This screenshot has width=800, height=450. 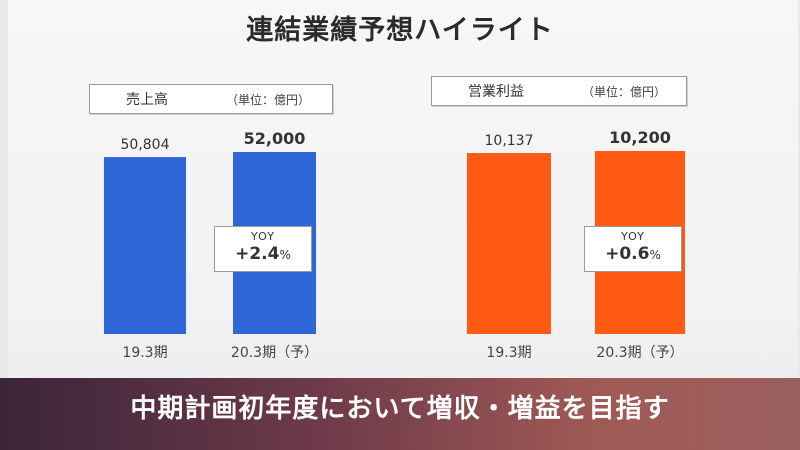 What do you see at coordinates (640, 137) in the screenshot?
I see `profit-value-label-1: 10,200` at bounding box center [640, 137].